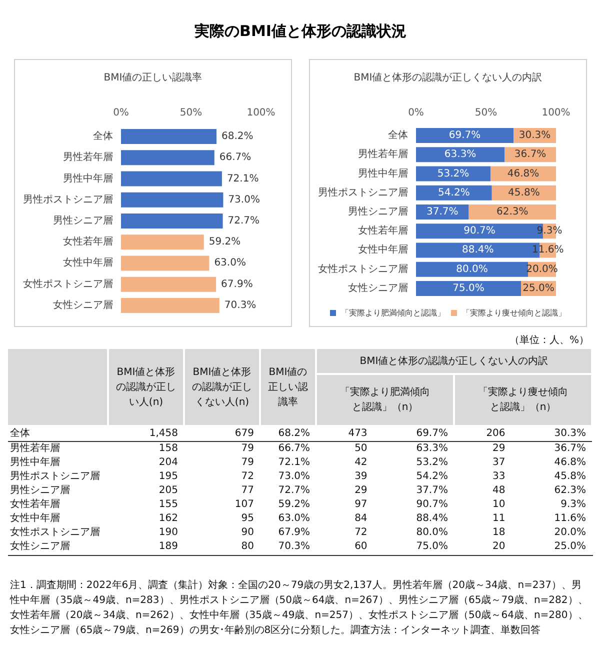 The width and height of the screenshot is (601, 650). What do you see at coordinates (361, 547) in the screenshot?
I see `data-label: 60` at bounding box center [361, 547].